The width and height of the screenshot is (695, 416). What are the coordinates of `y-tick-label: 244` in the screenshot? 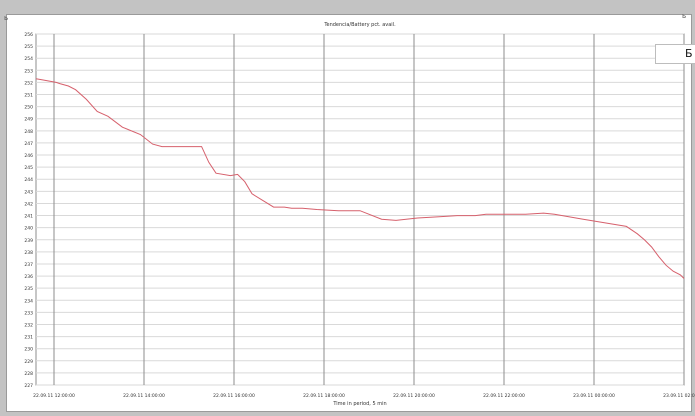 It's located at (28, 180).